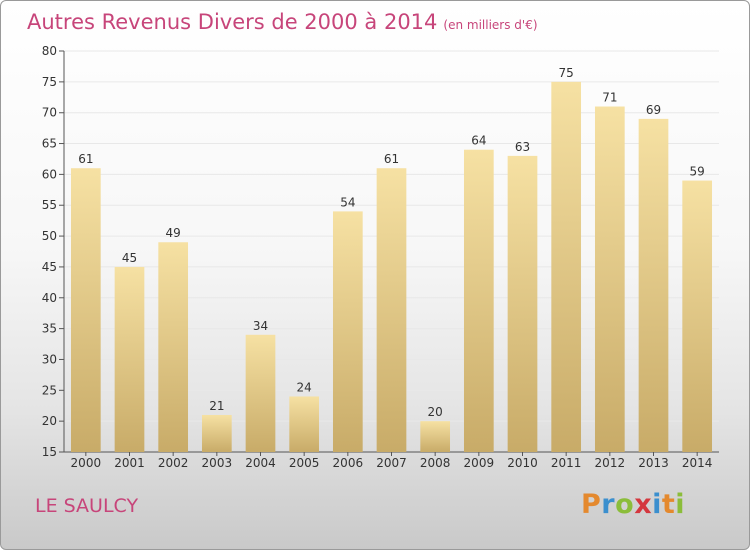 This screenshot has width=750, height=550. Describe the element at coordinates (479, 463) in the screenshot. I see `x-tick-label: 2009` at that location.